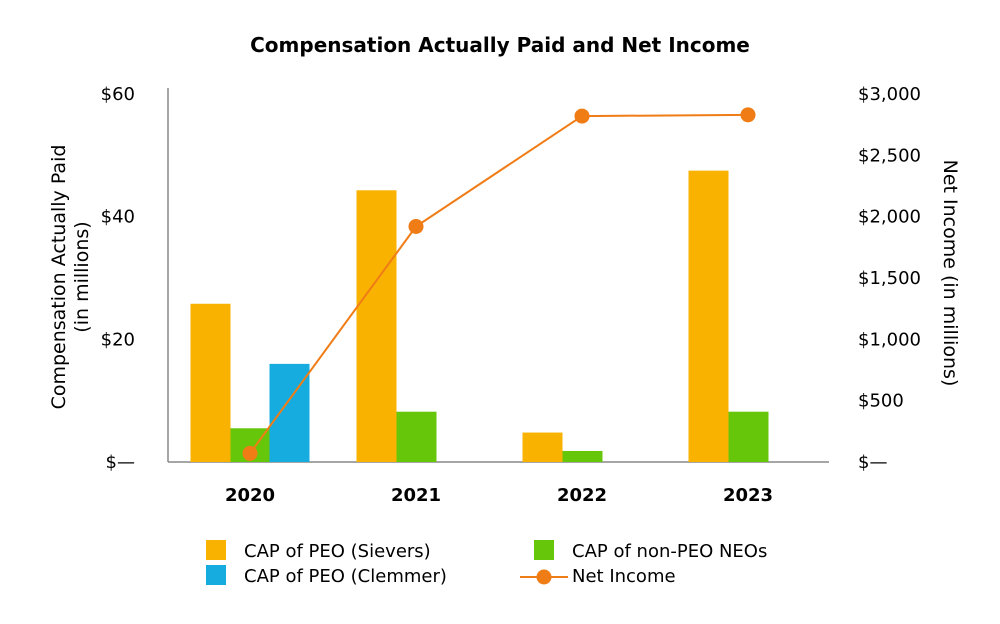 The width and height of the screenshot is (1000, 624). I want to click on legend-marker-net-income, so click(544, 577).